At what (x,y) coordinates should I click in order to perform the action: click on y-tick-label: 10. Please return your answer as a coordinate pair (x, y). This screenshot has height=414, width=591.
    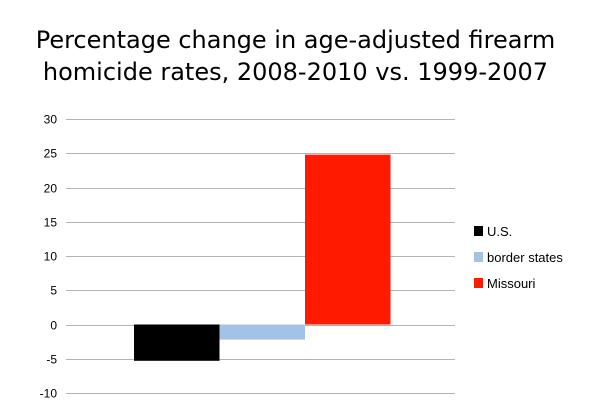
    Looking at the image, I should click on (51, 257).